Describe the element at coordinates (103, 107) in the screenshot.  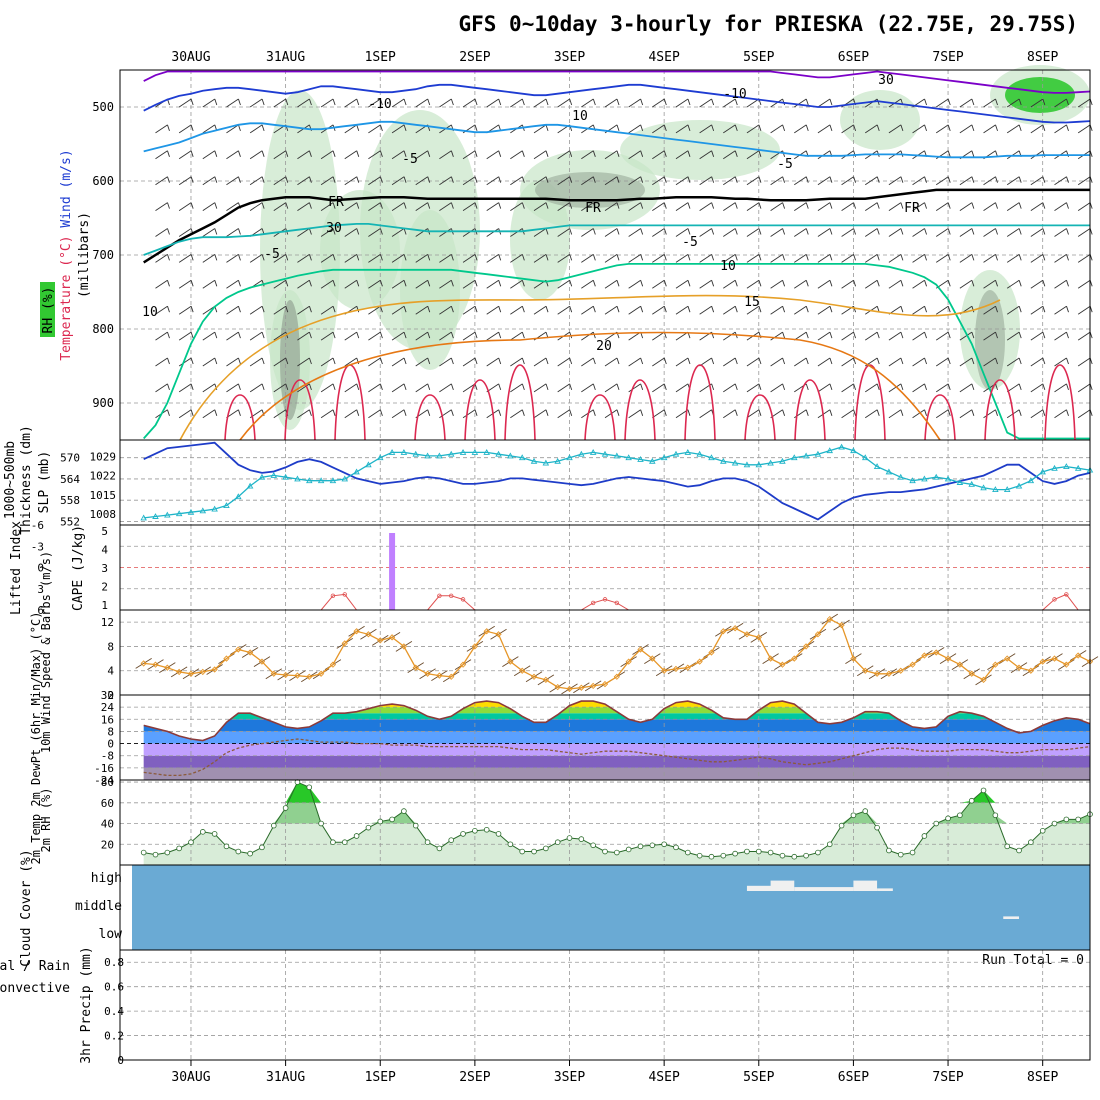
I see `y-tick-label: 500` at that location.